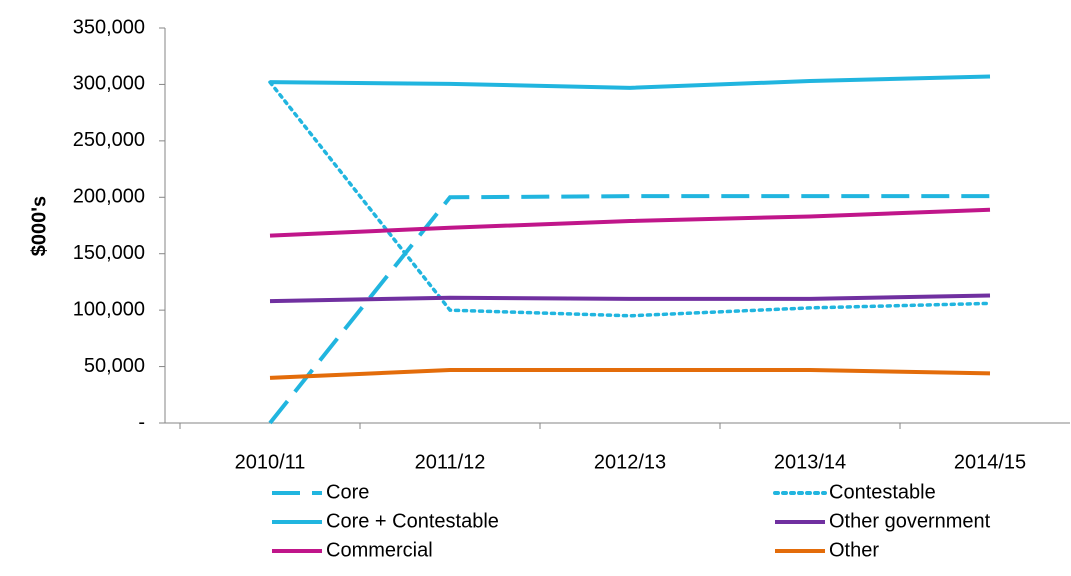  I want to click on x-tick-label: 2010/11, so click(270, 462).